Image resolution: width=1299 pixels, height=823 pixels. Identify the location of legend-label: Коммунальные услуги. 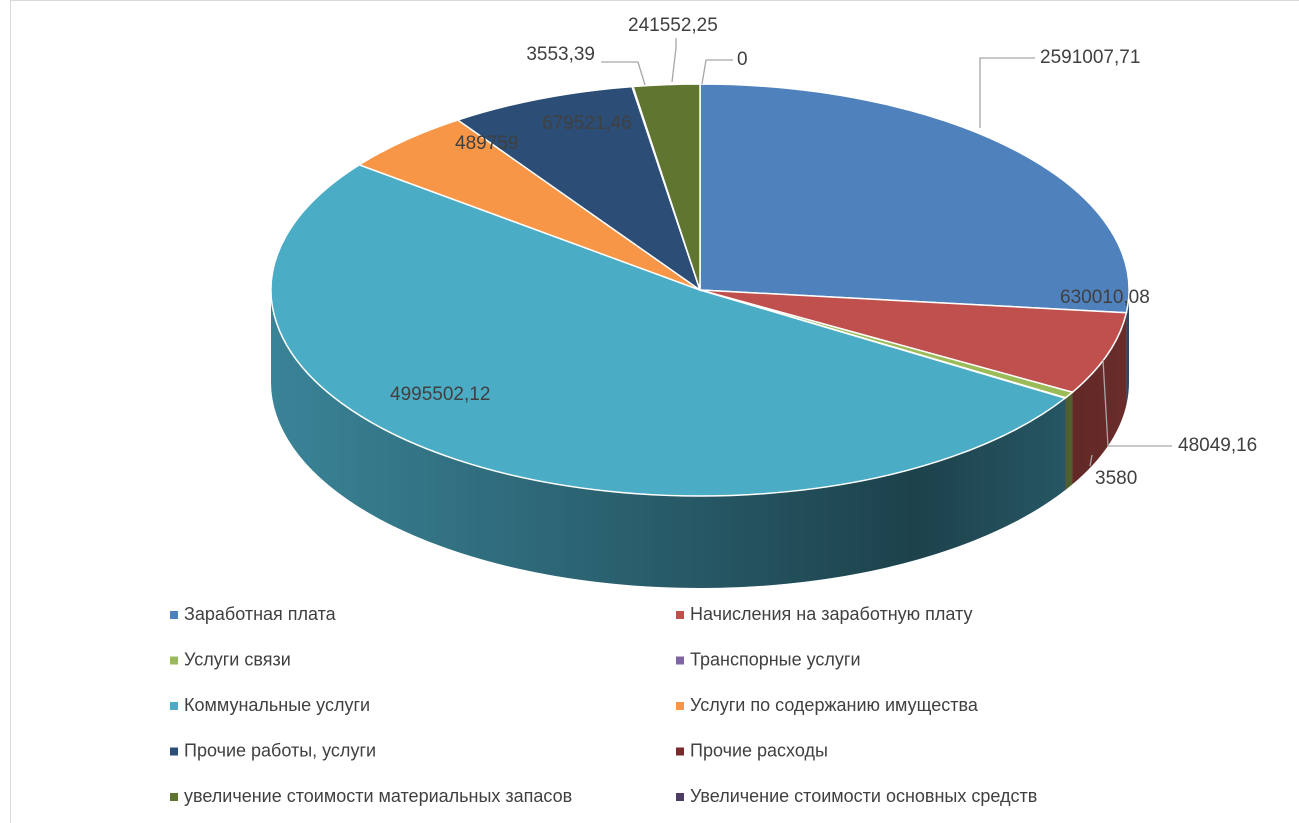
(277, 705).